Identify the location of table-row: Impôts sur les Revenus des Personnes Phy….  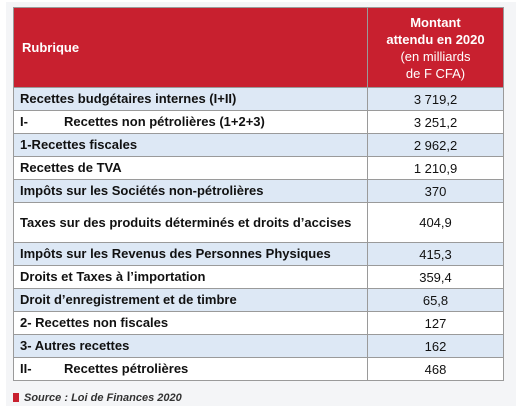
(258, 254).